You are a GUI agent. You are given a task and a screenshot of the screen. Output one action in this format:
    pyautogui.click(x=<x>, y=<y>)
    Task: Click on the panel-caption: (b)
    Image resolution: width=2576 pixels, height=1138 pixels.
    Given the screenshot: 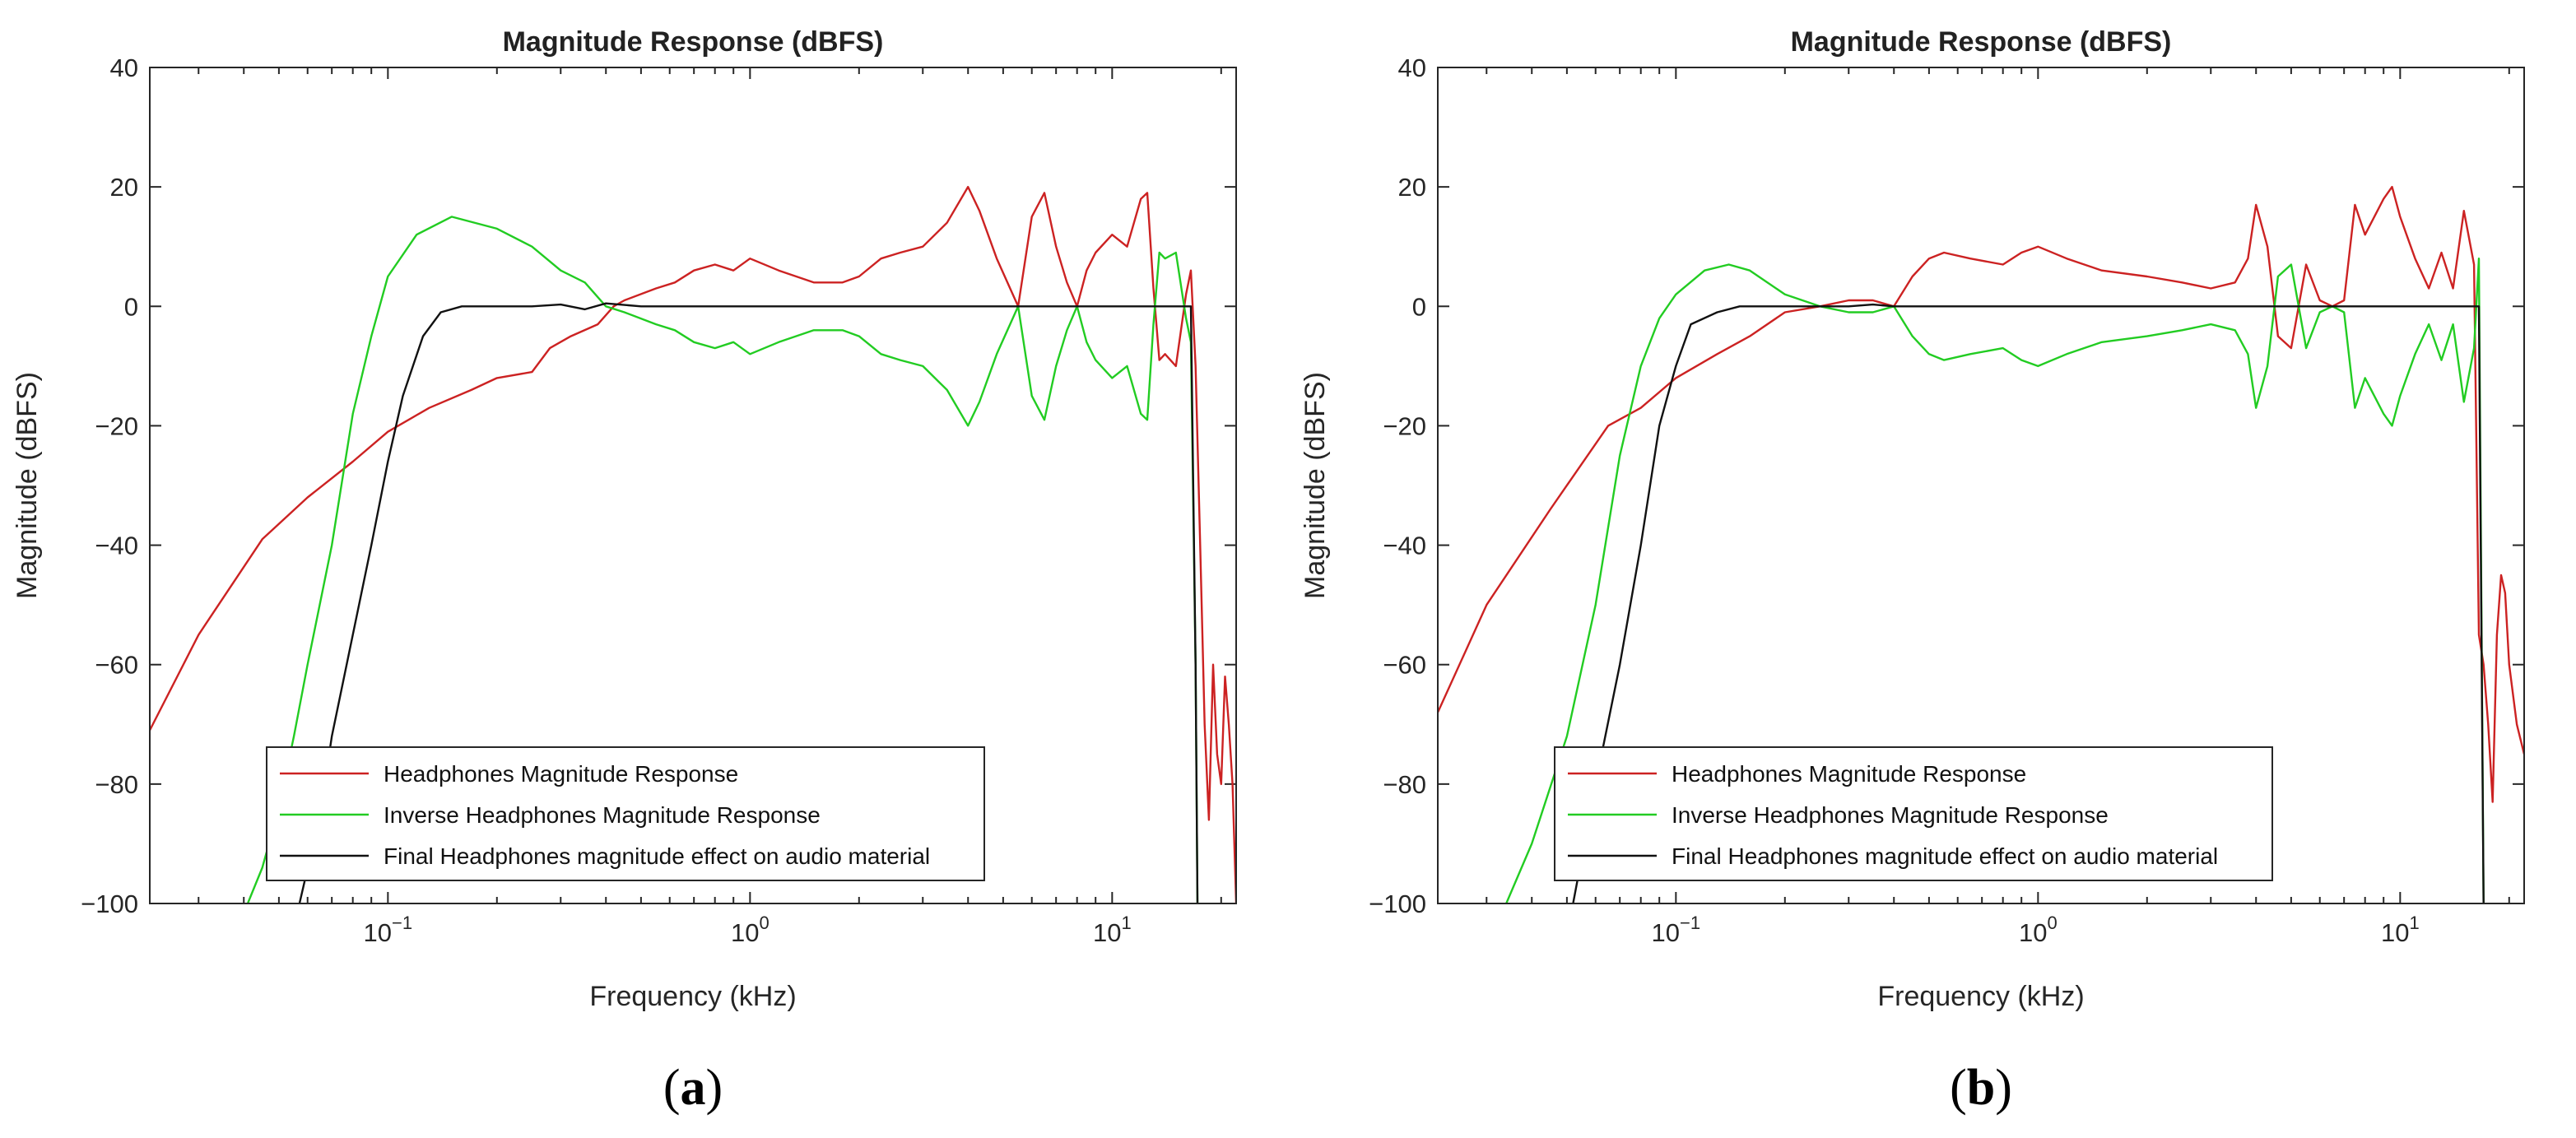 What is the action you would take?
    pyautogui.click(x=1981, y=1088)
    